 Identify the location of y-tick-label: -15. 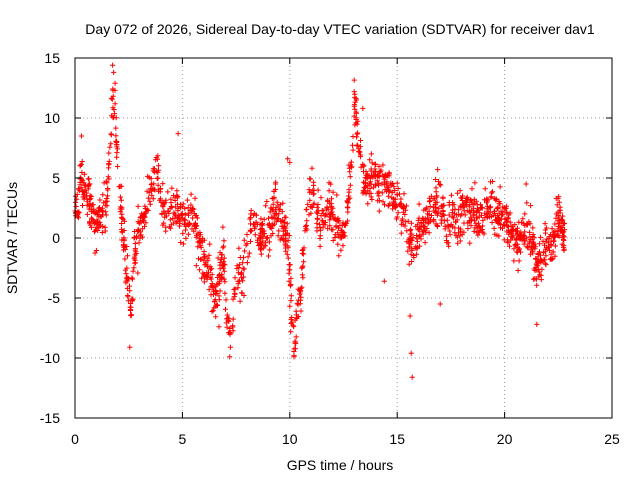
(50, 418).